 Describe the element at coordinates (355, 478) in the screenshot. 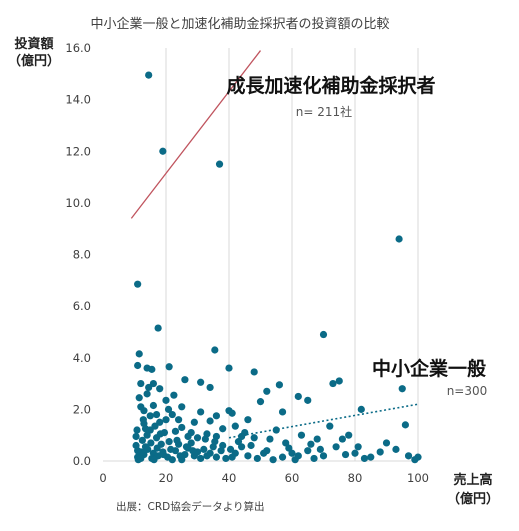

I see `x-tick-80: 80` at that location.